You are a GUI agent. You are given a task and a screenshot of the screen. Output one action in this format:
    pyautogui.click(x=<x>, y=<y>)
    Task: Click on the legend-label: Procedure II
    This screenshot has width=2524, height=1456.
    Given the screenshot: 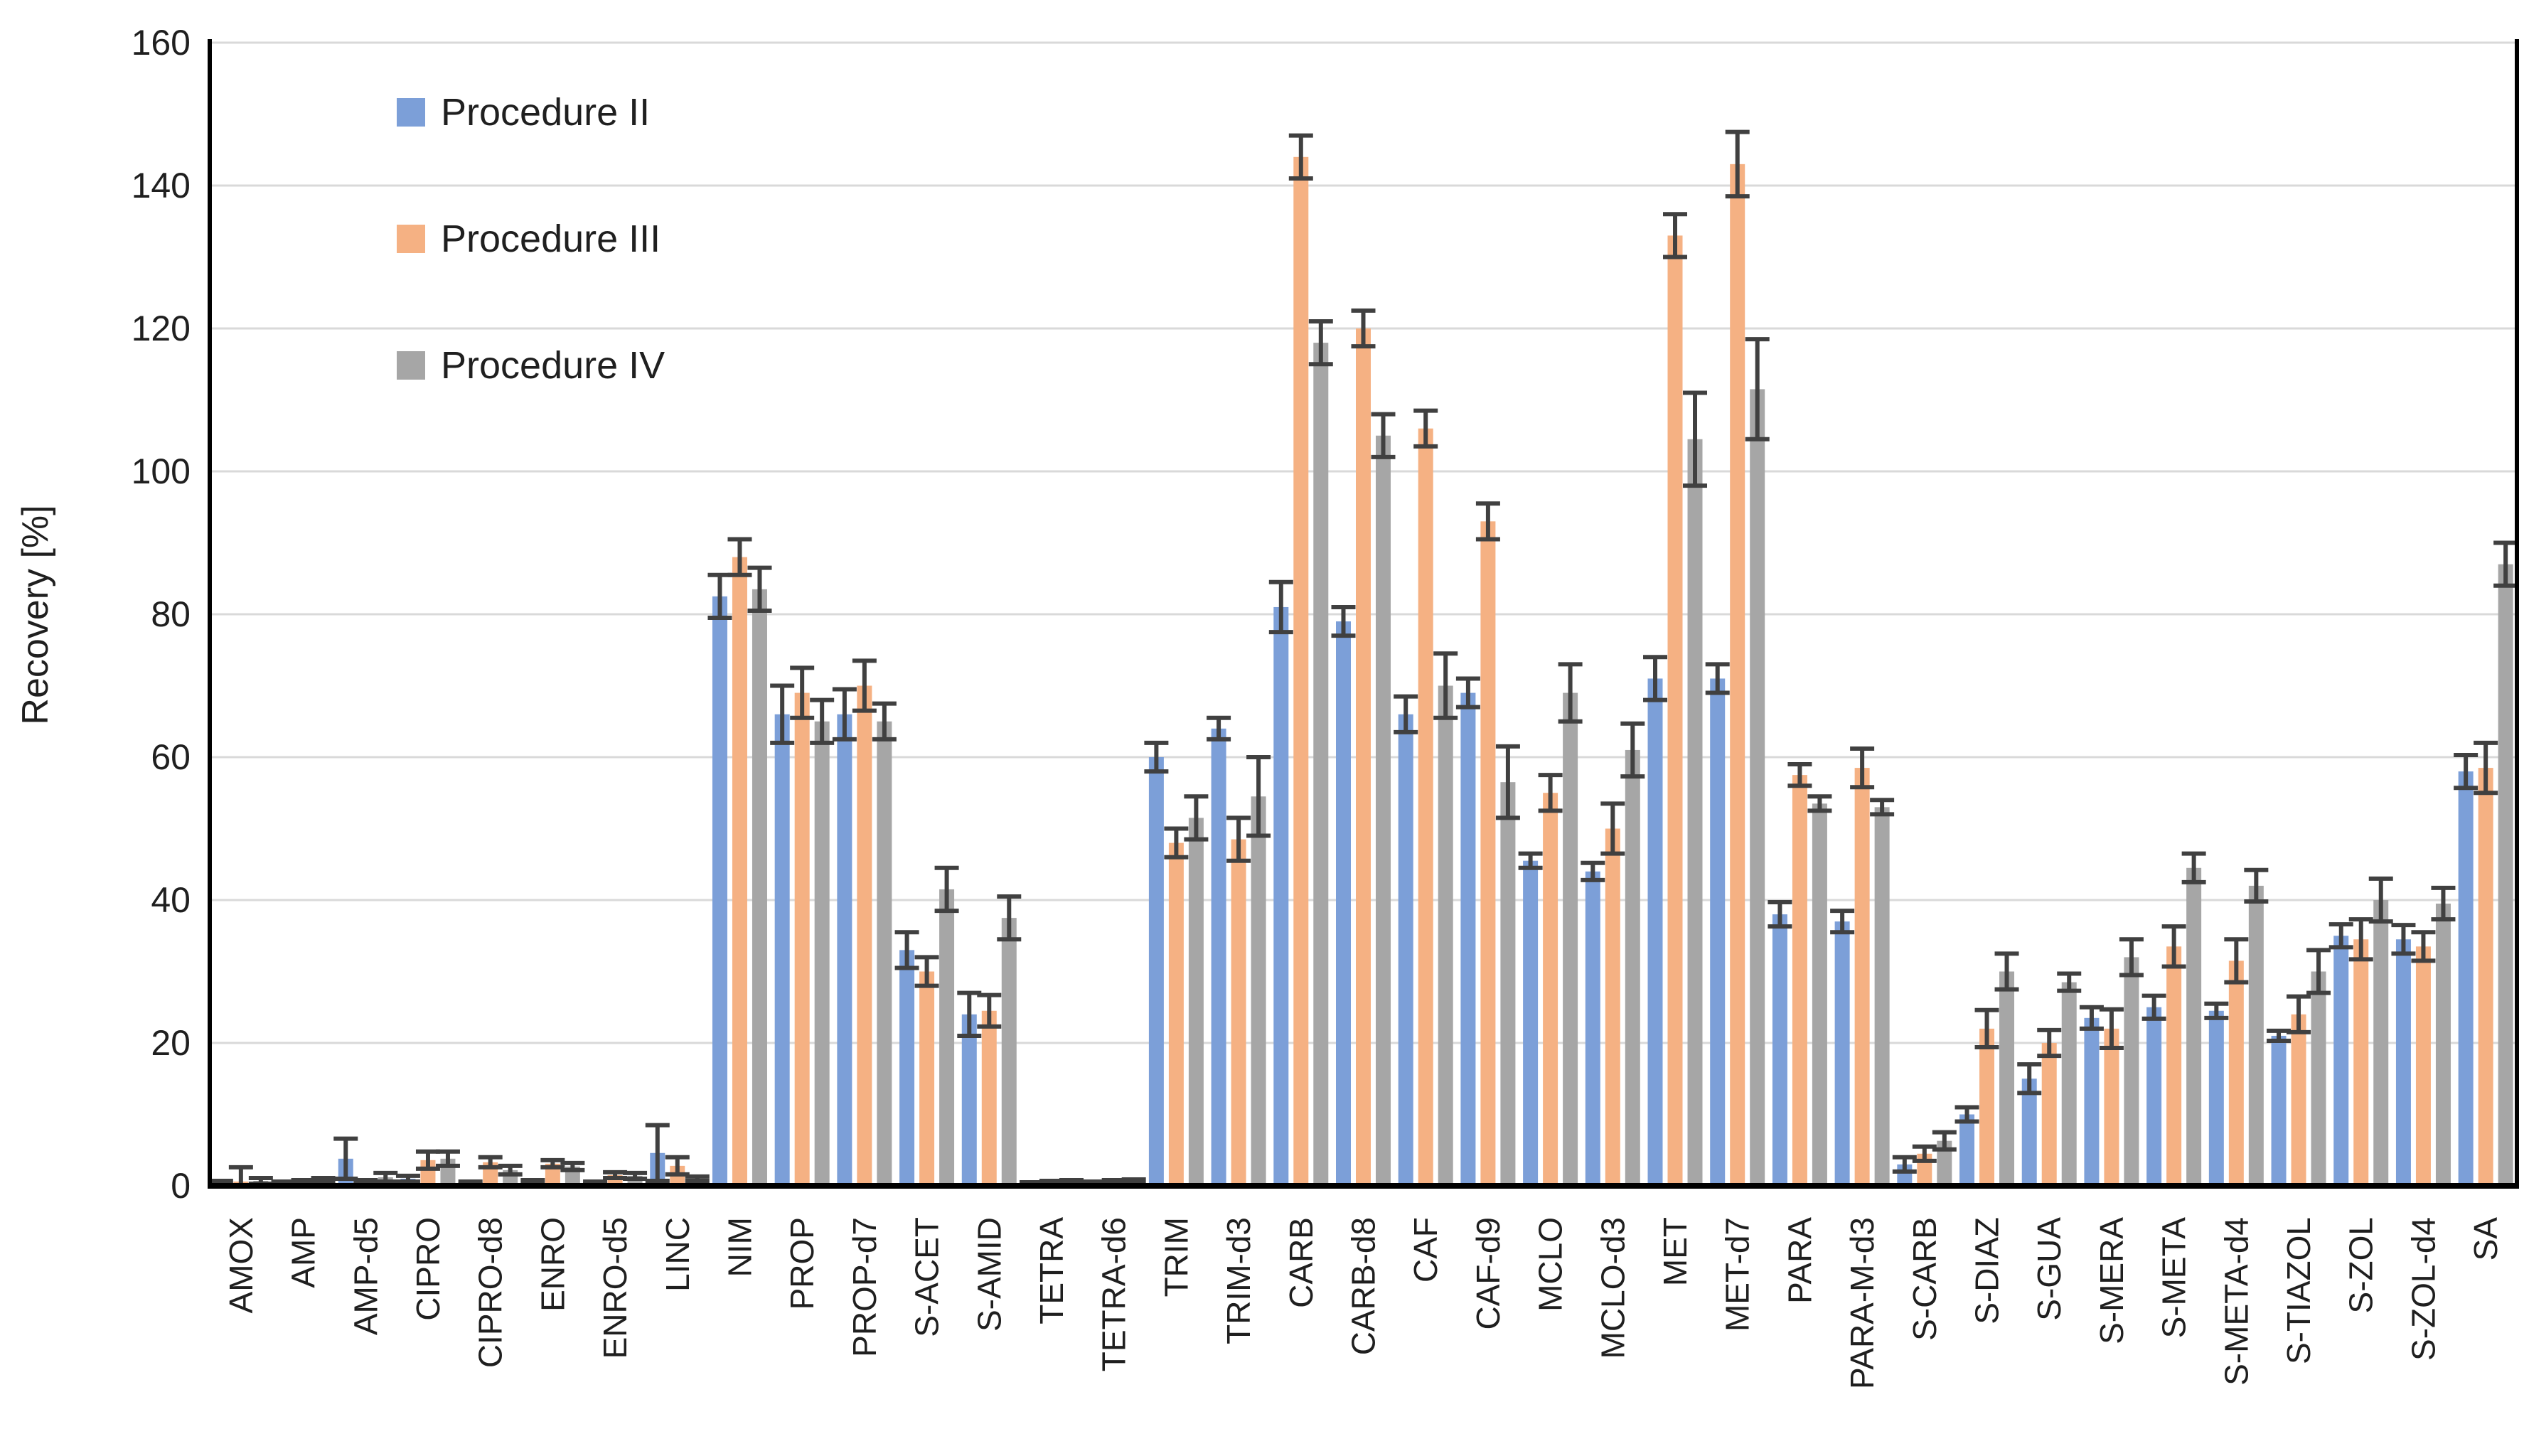 What is the action you would take?
    pyautogui.click(x=546, y=112)
    